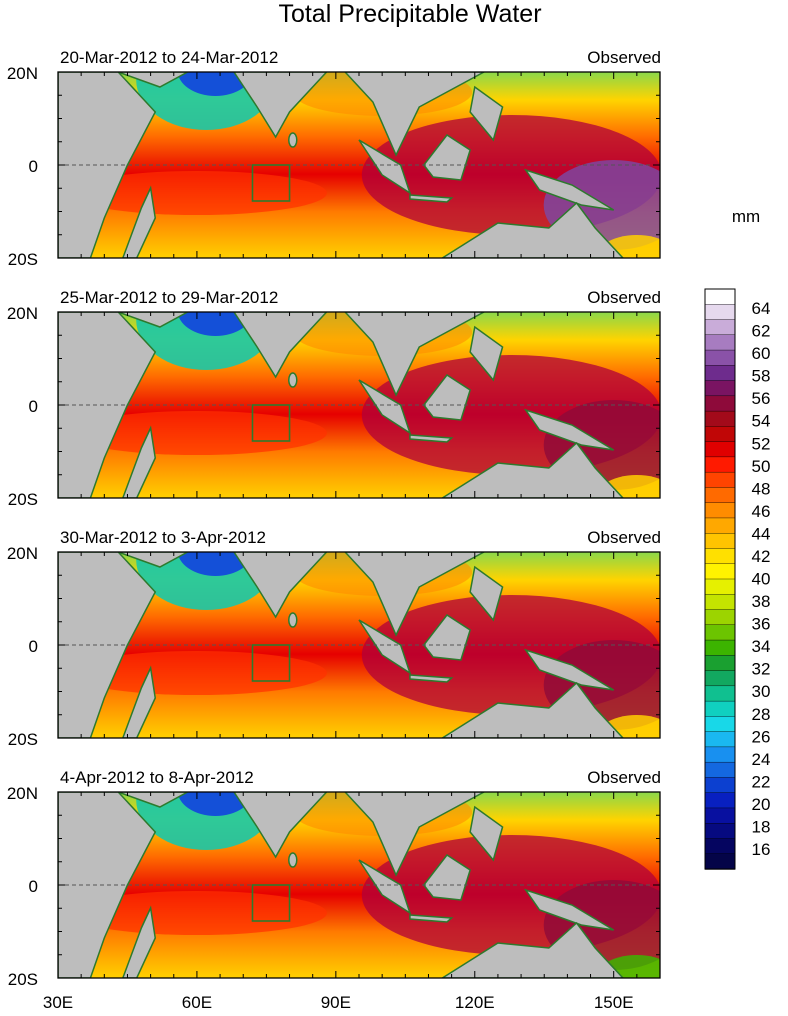 The width and height of the screenshot is (788, 1016). Describe the element at coordinates (761, 826) in the screenshot. I see `colorbar-tick-label: 18` at that location.